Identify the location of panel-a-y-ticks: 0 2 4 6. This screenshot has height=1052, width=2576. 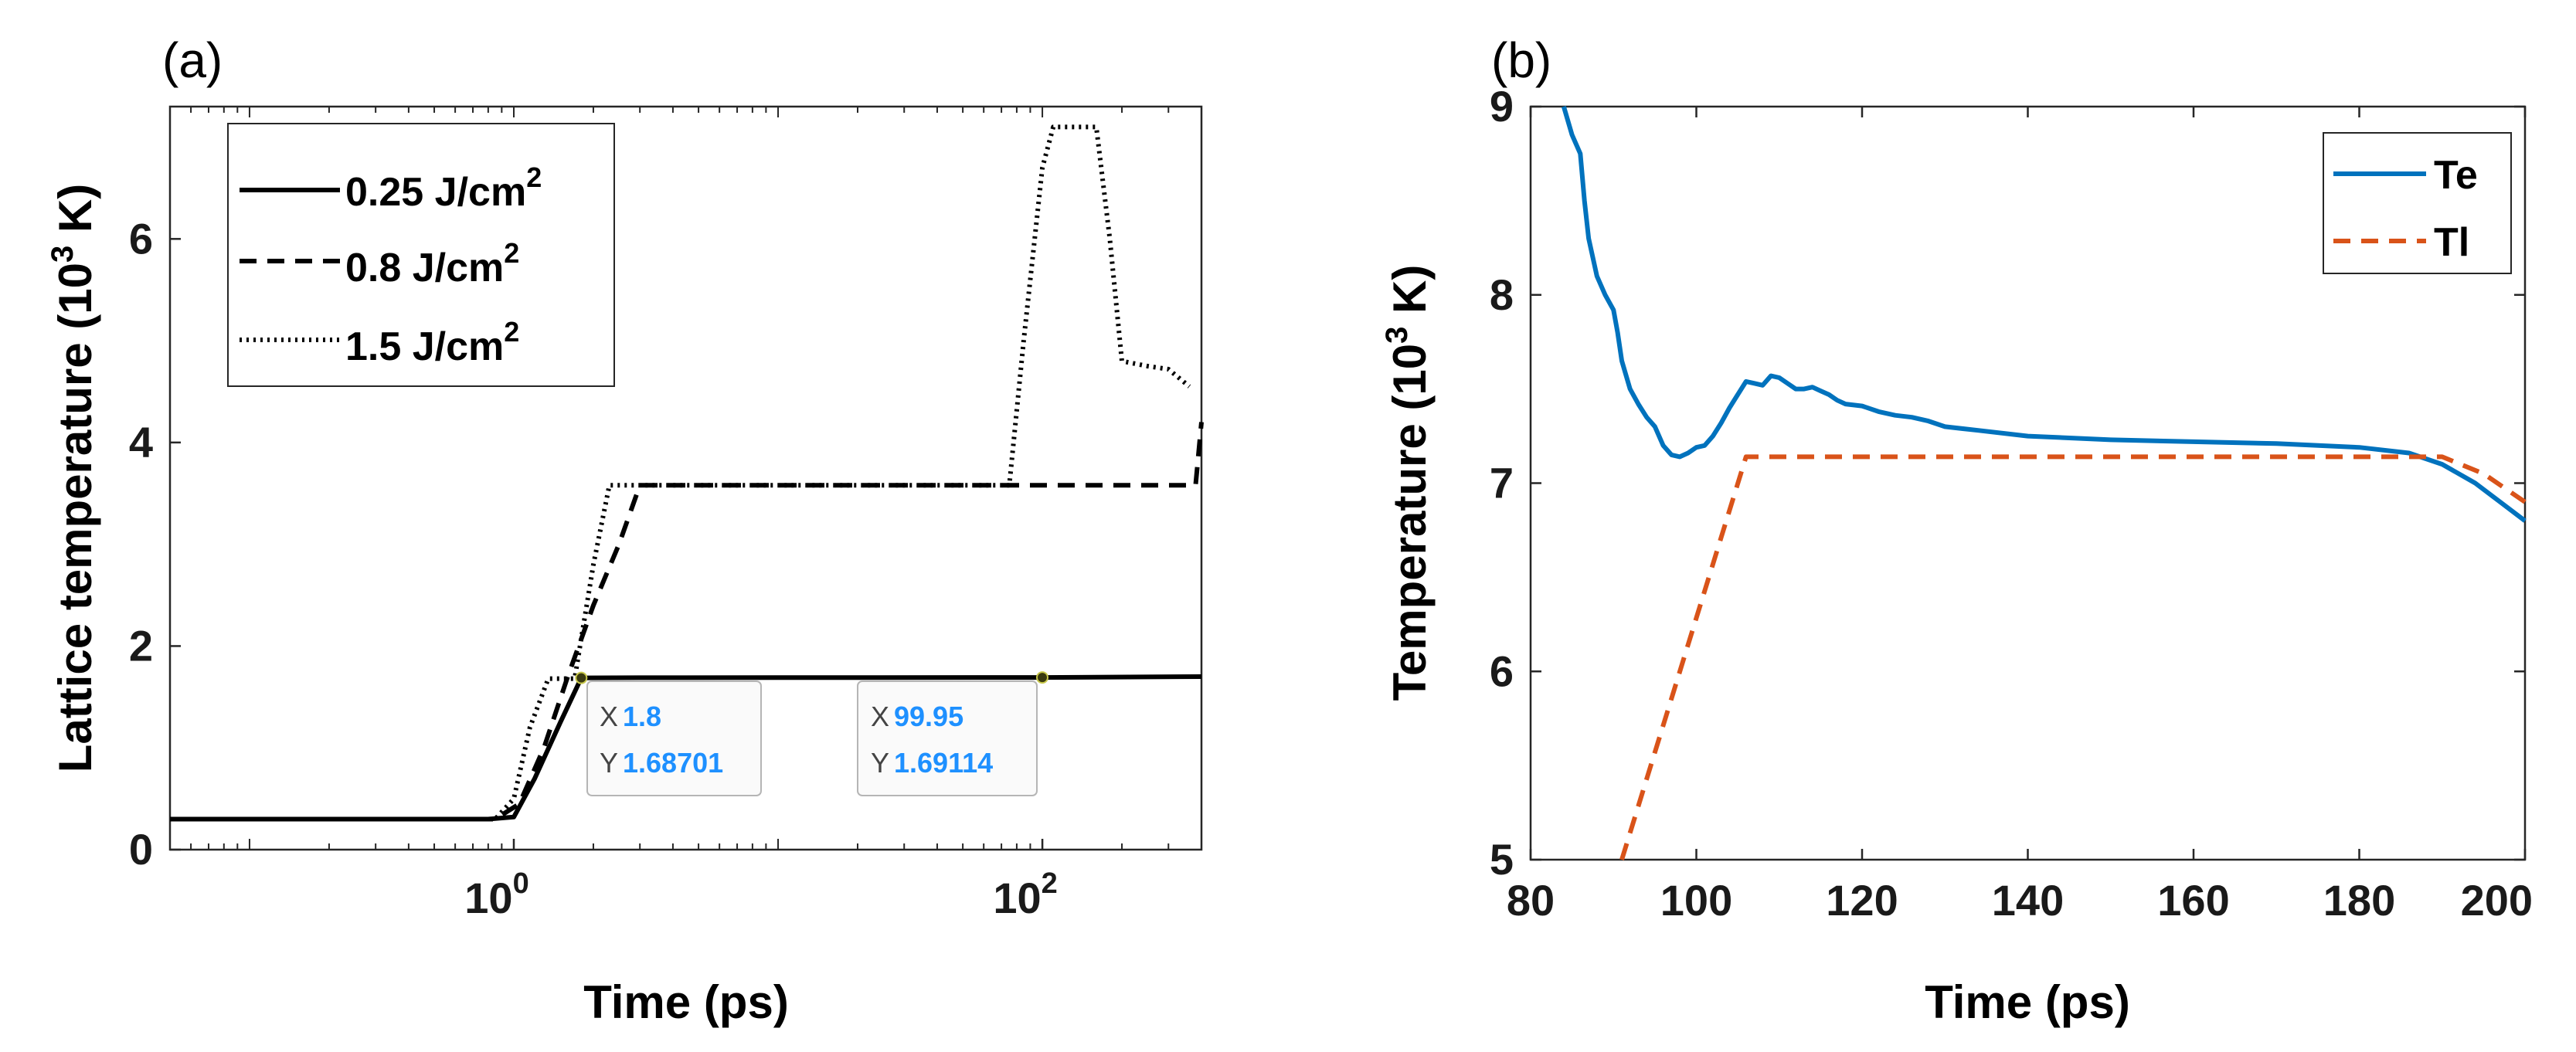
(155, 544).